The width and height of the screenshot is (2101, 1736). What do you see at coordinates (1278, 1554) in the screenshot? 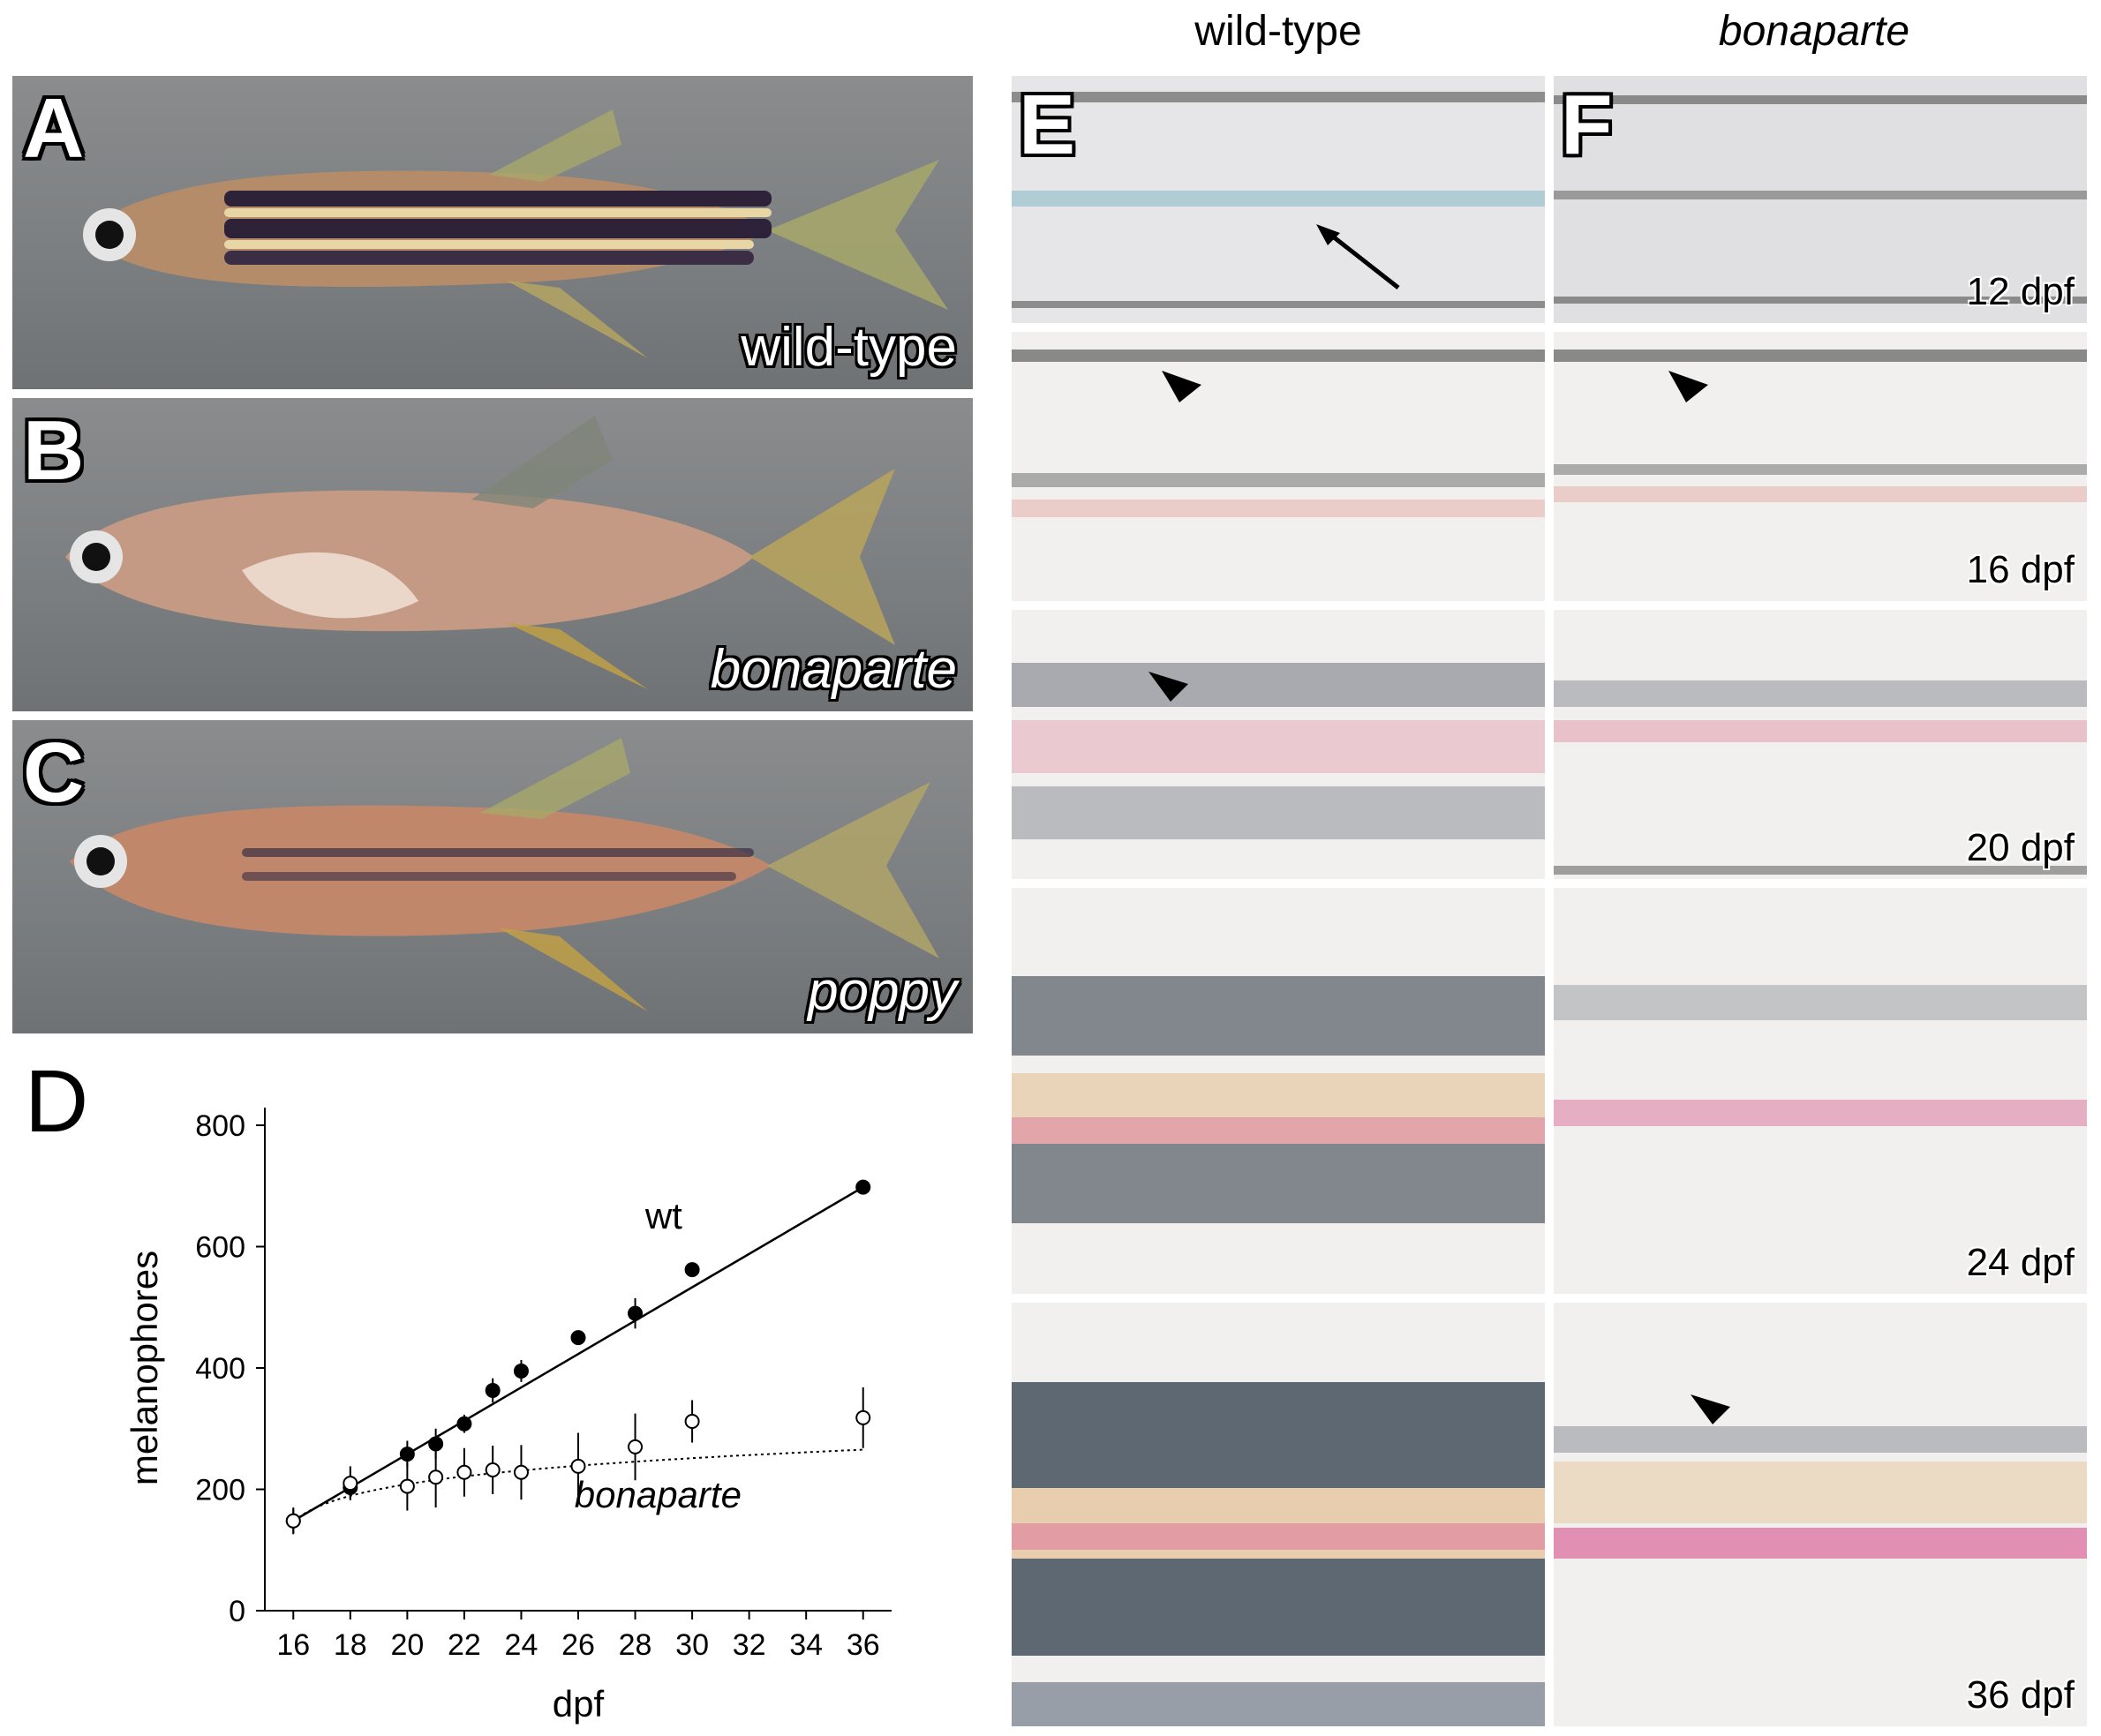
I see `skin-pattern-e5` at bounding box center [1278, 1554].